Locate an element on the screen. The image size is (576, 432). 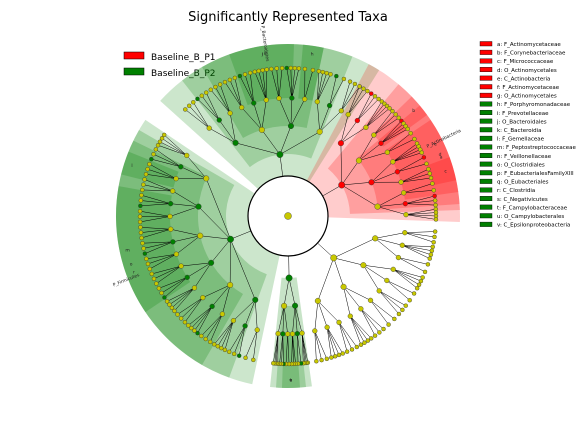
key-legend-entry: m: F_Peptostreptococcaceae is located at coordinates (536, 148).